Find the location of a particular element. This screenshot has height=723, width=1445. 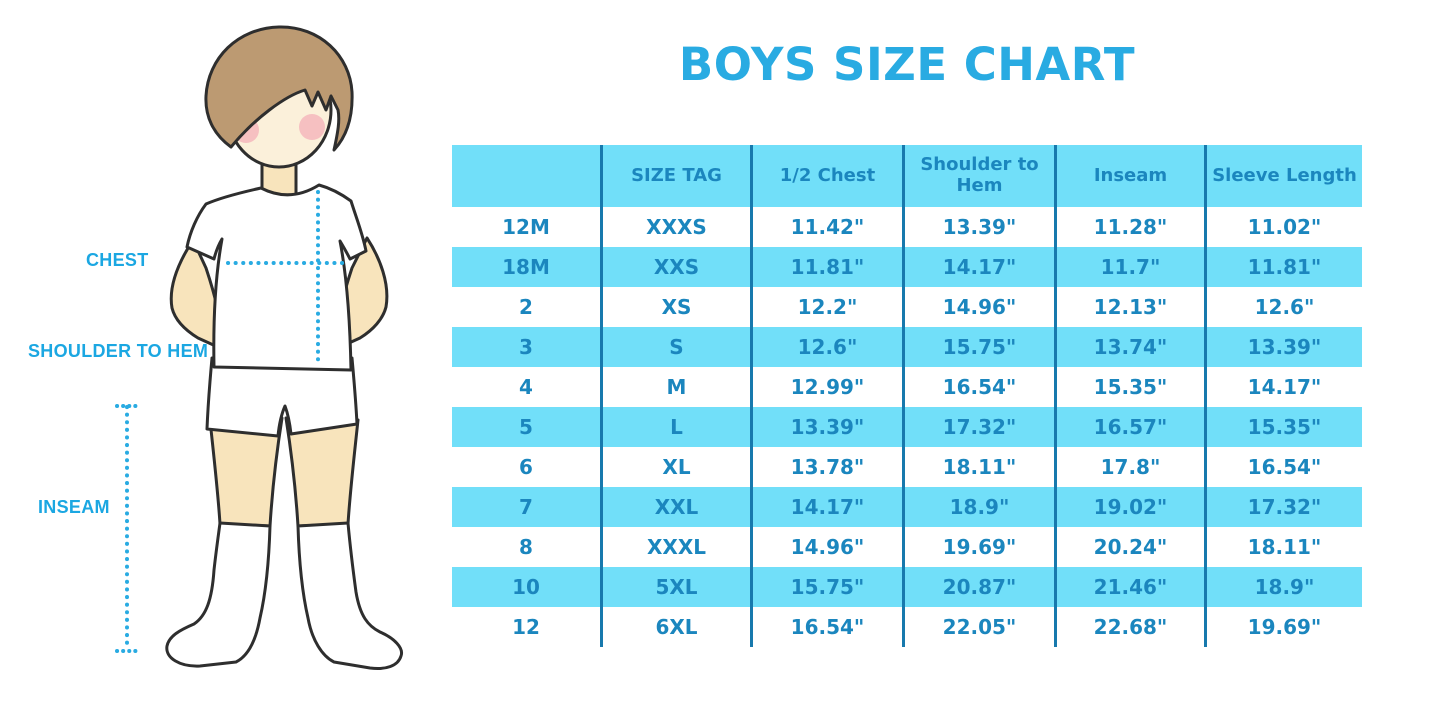

boy-blush-right is located at coordinates (312, 127).